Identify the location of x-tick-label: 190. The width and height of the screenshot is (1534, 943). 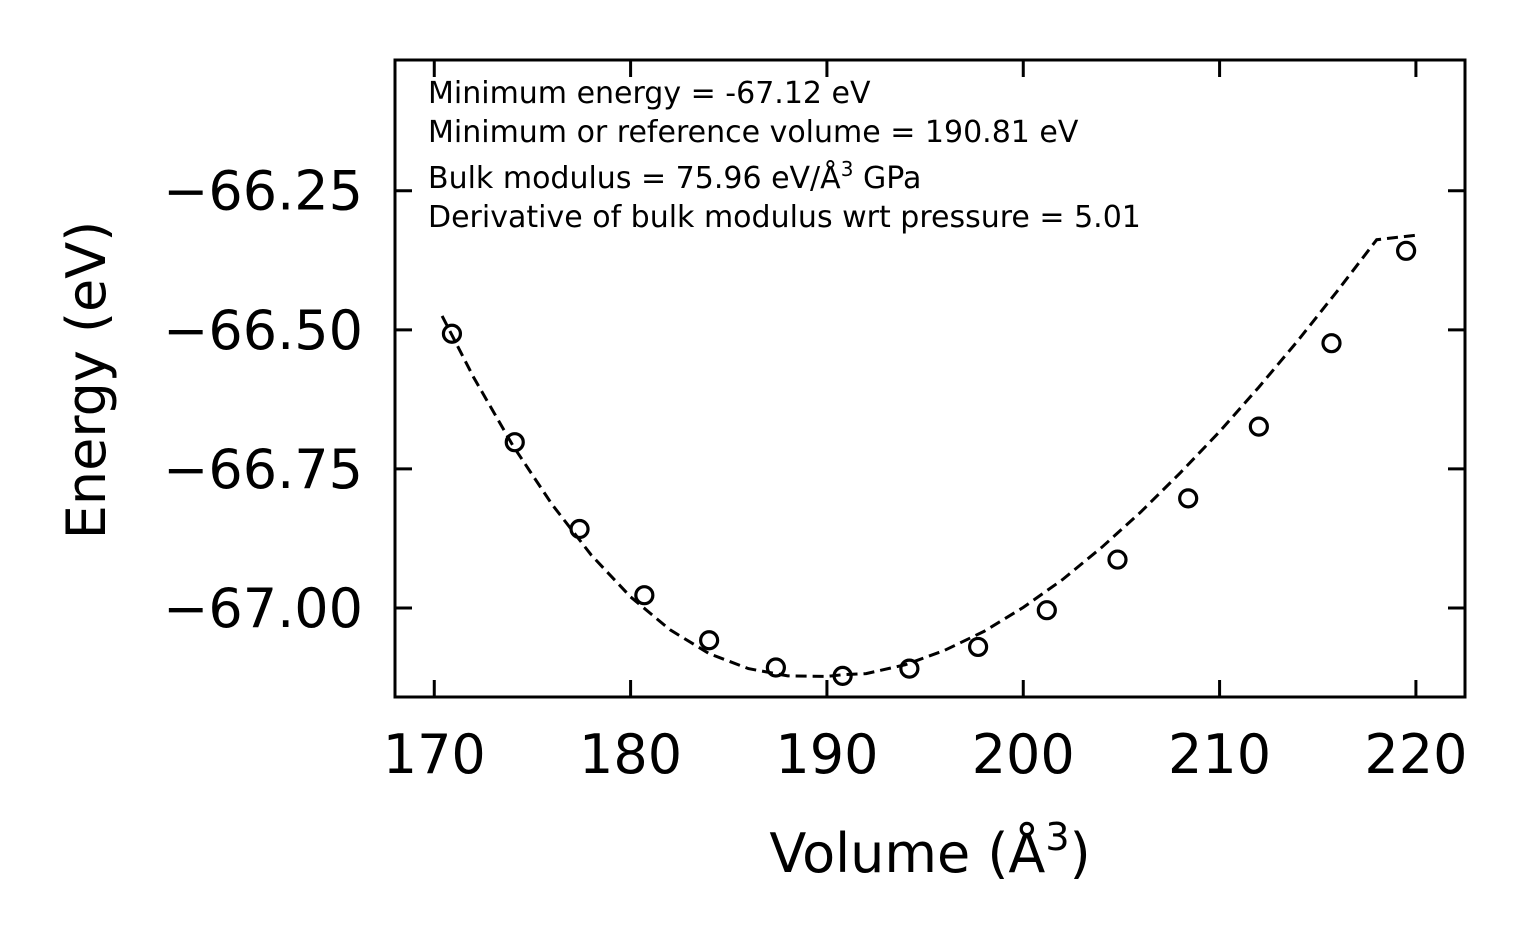
(826, 754).